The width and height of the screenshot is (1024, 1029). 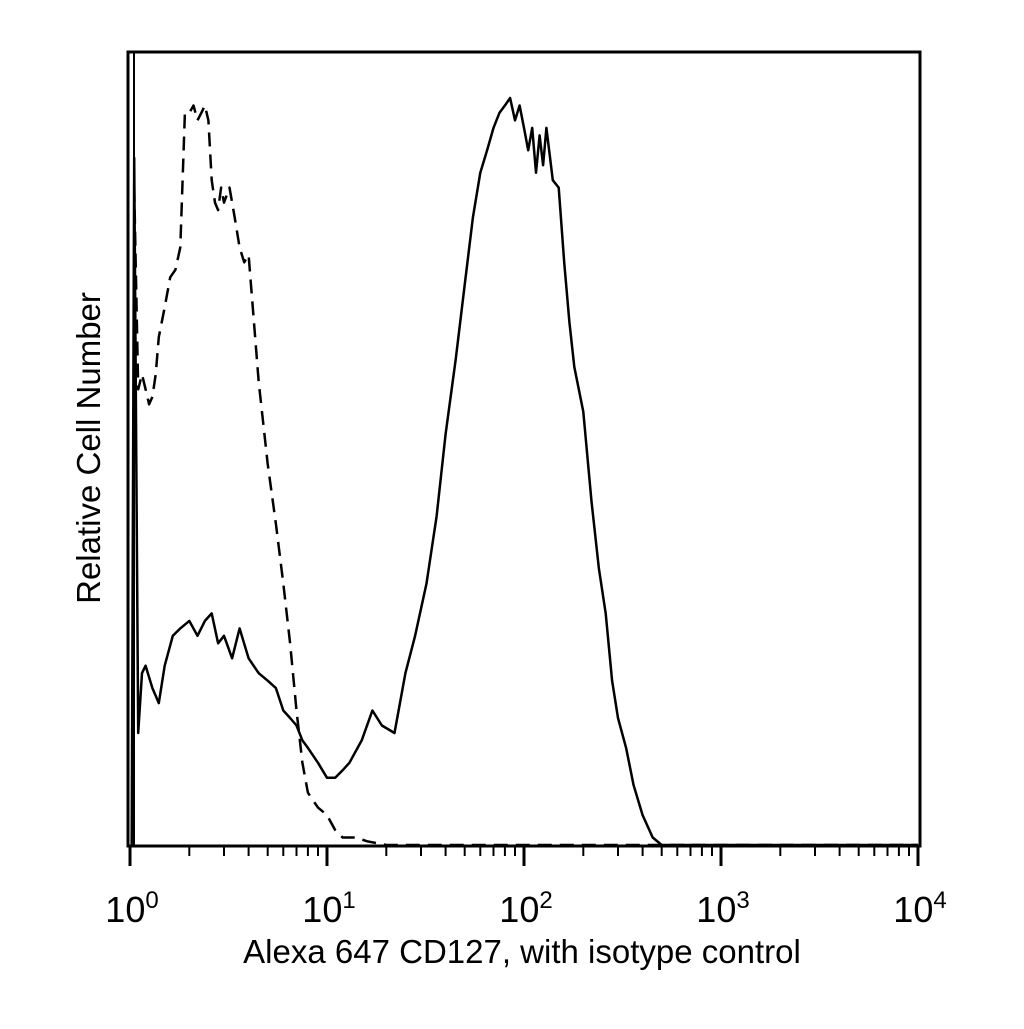 I want to click on x-tick-label: 10¹, so click(x=328, y=908).